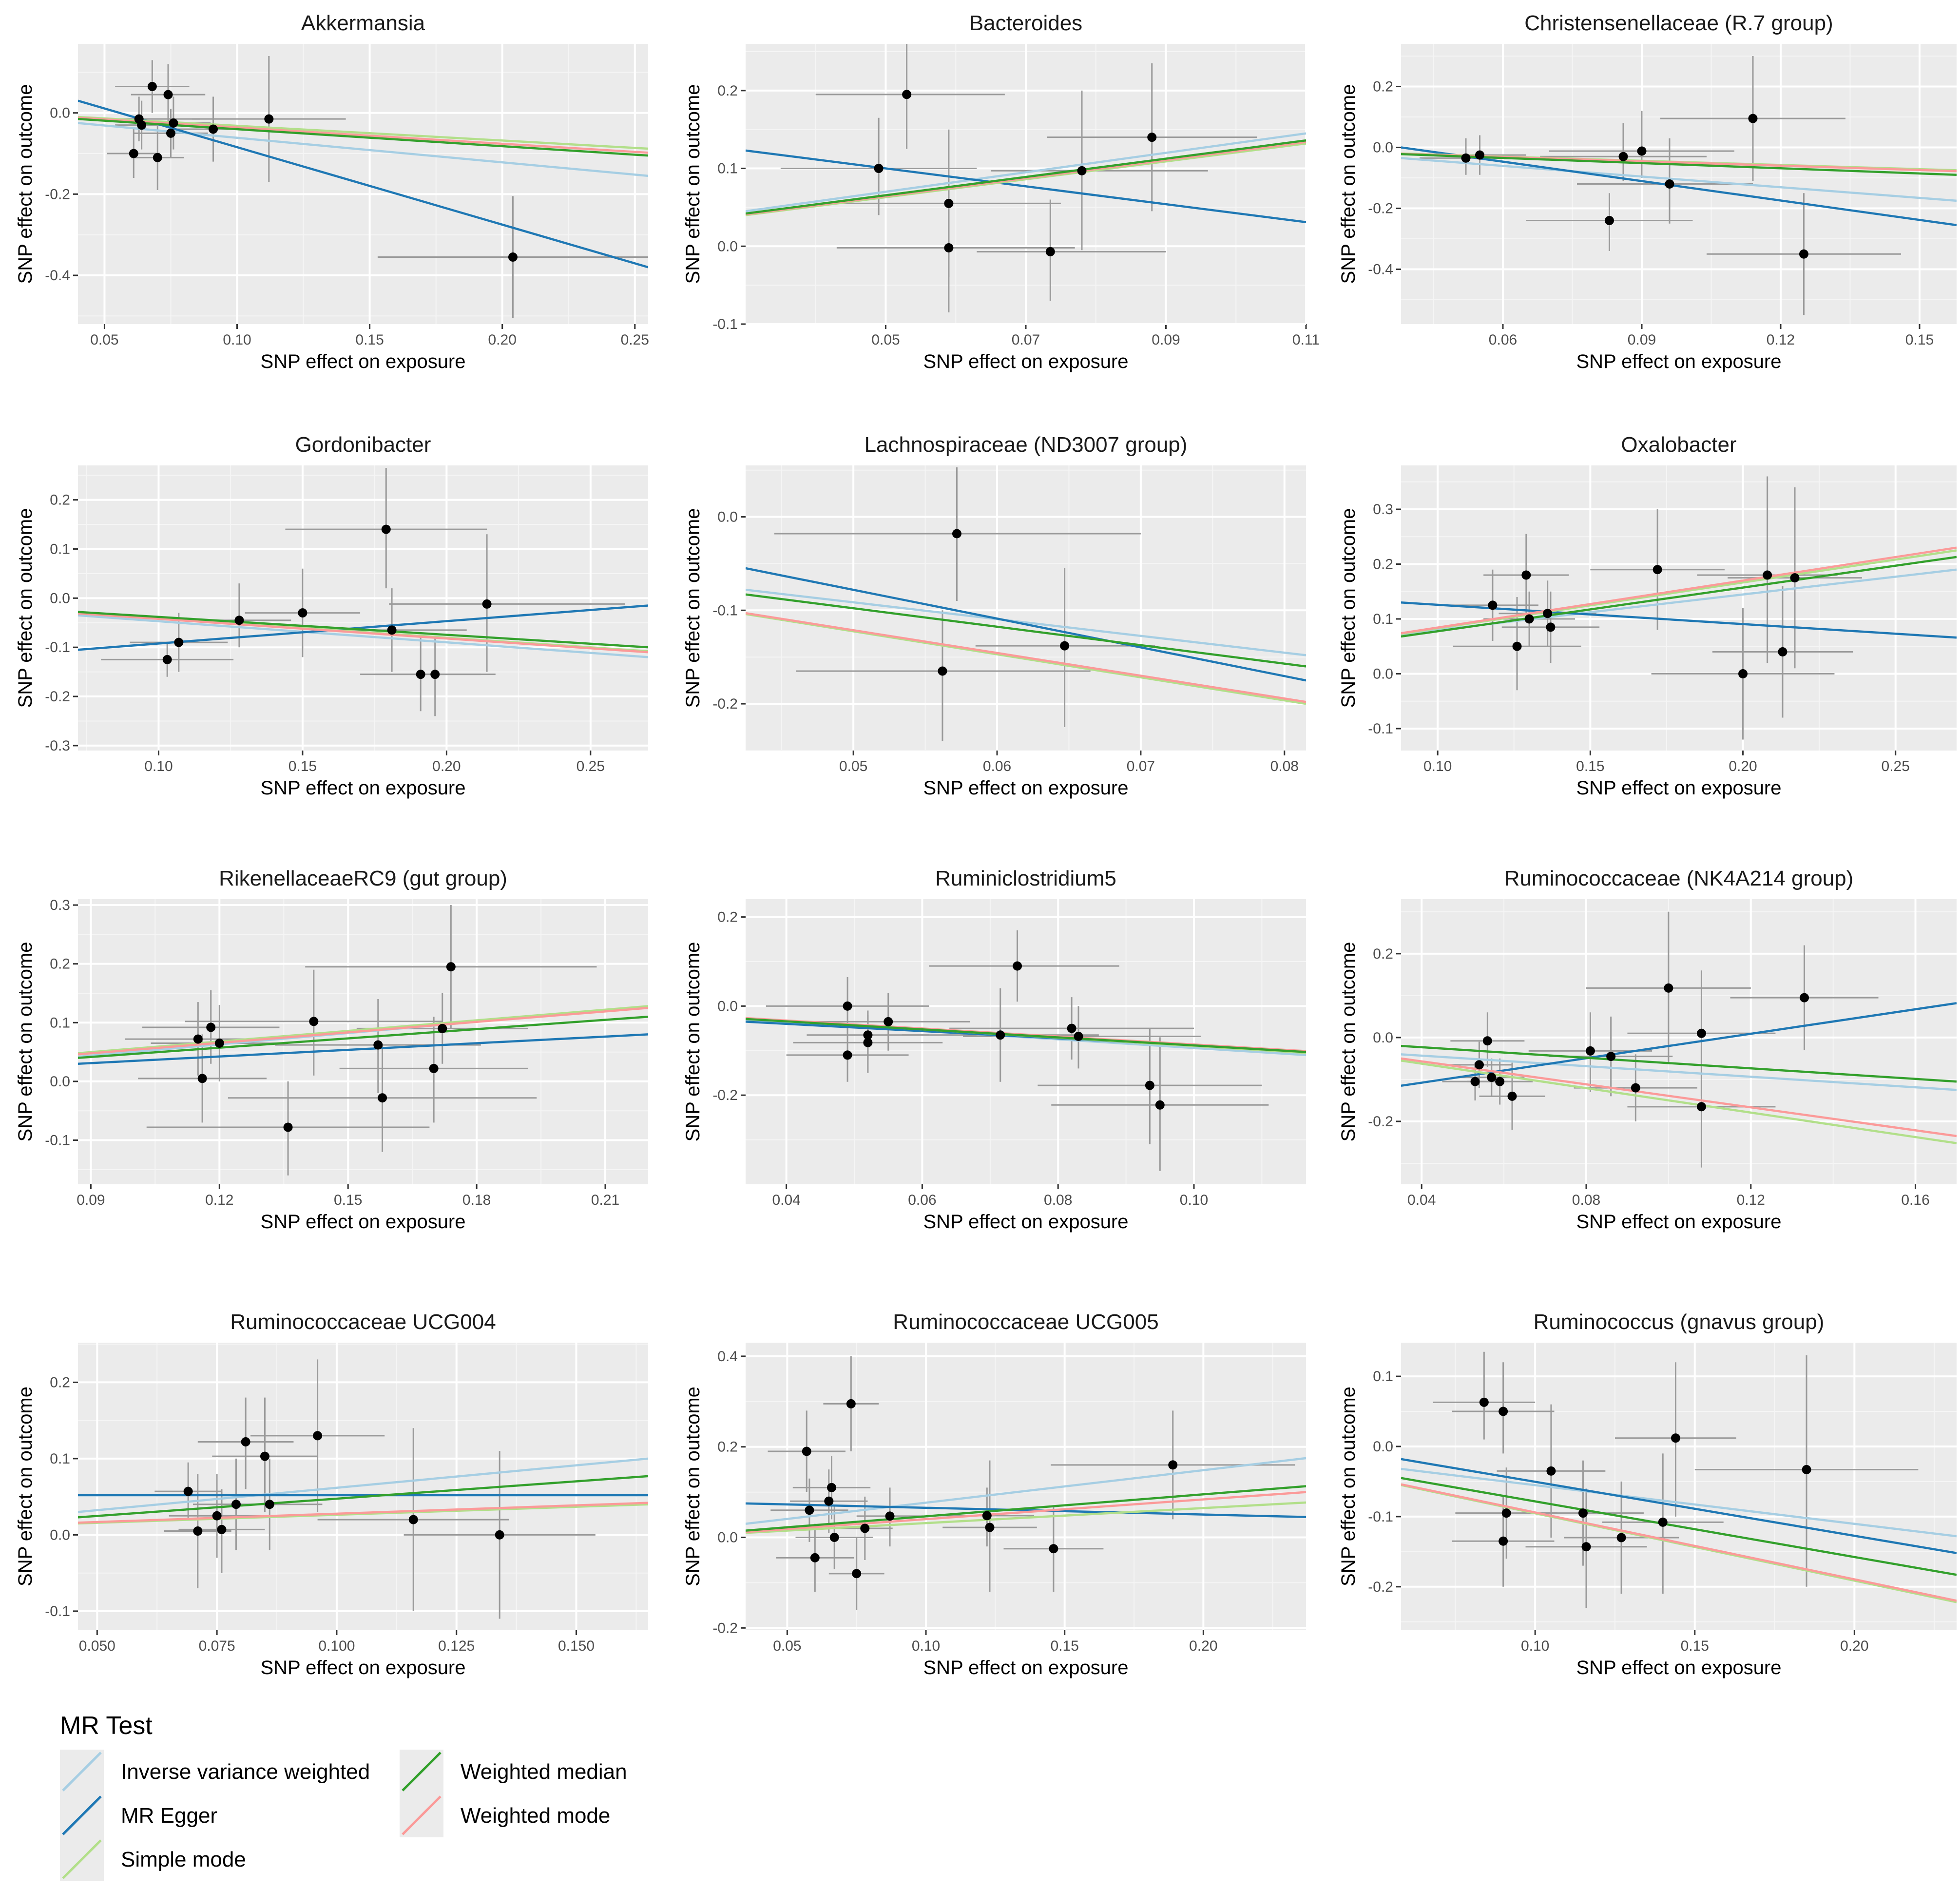 Image resolution: width=1960 pixels, height=1889 pixels. I want to click on x-tick-label: 0.09, so click(91, 1200).